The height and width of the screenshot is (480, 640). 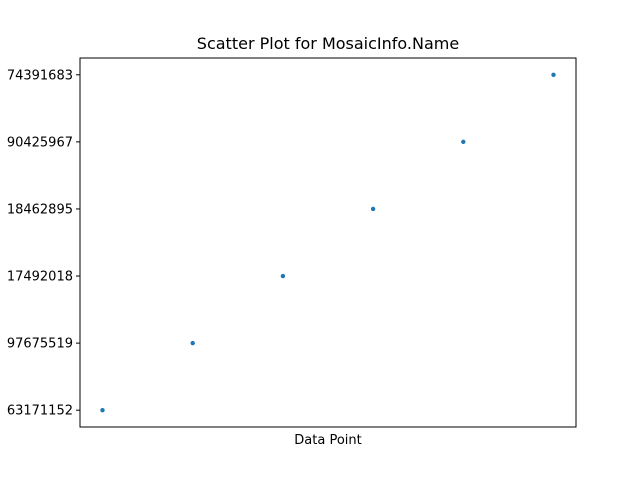 What do you see at coordinates (40, 277) in the screenshot?
I see `y-tick-label: 17492018` at bounding box center [40, 277].